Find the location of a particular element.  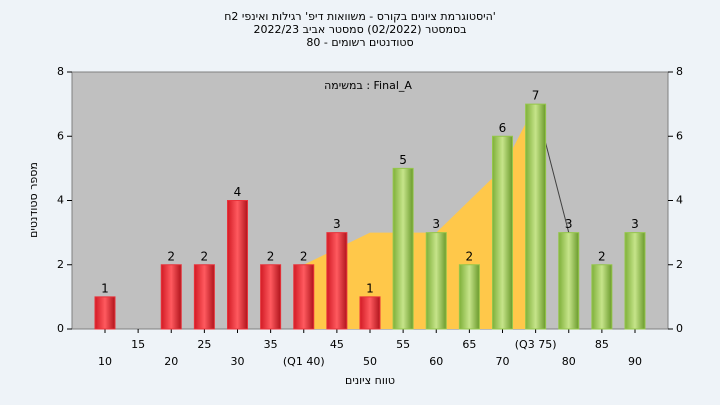

x-tick-label: 90 is located at coordinates (635, 361).